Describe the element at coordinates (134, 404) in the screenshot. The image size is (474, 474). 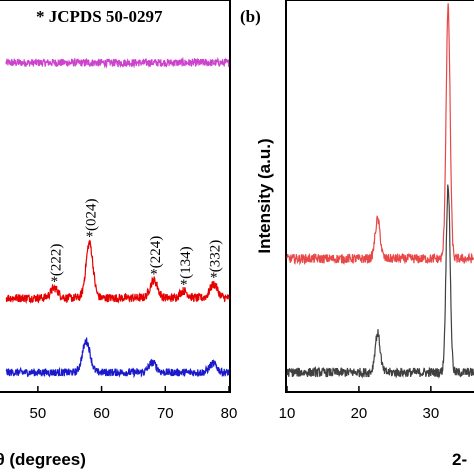
I see `panel-a-x-ticks: 50 60 70 80` at that location.